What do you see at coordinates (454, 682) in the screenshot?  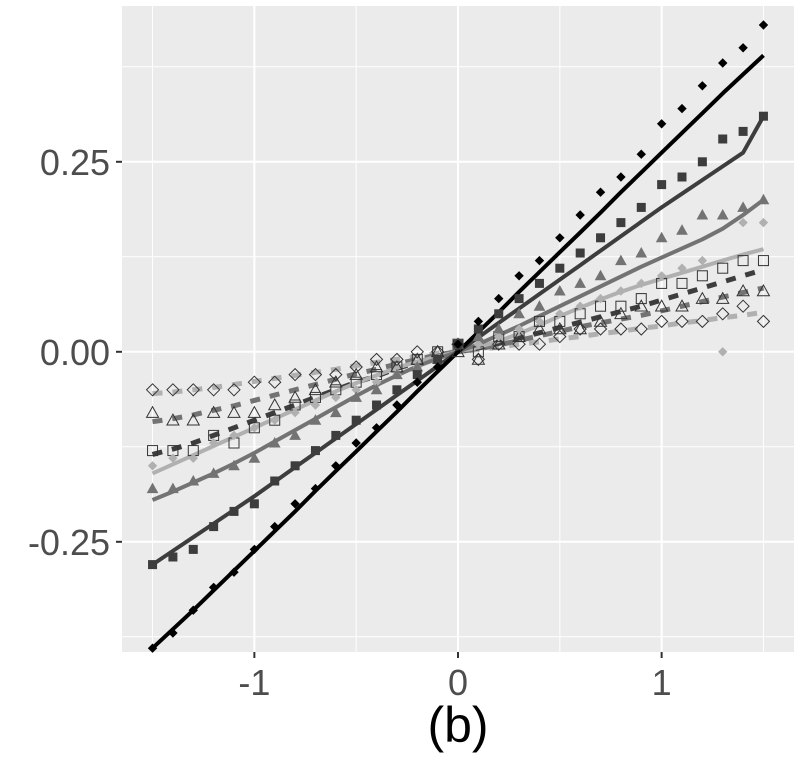 I see `x-tick-labels: -1 0 1` at bounding box center [454, 682].